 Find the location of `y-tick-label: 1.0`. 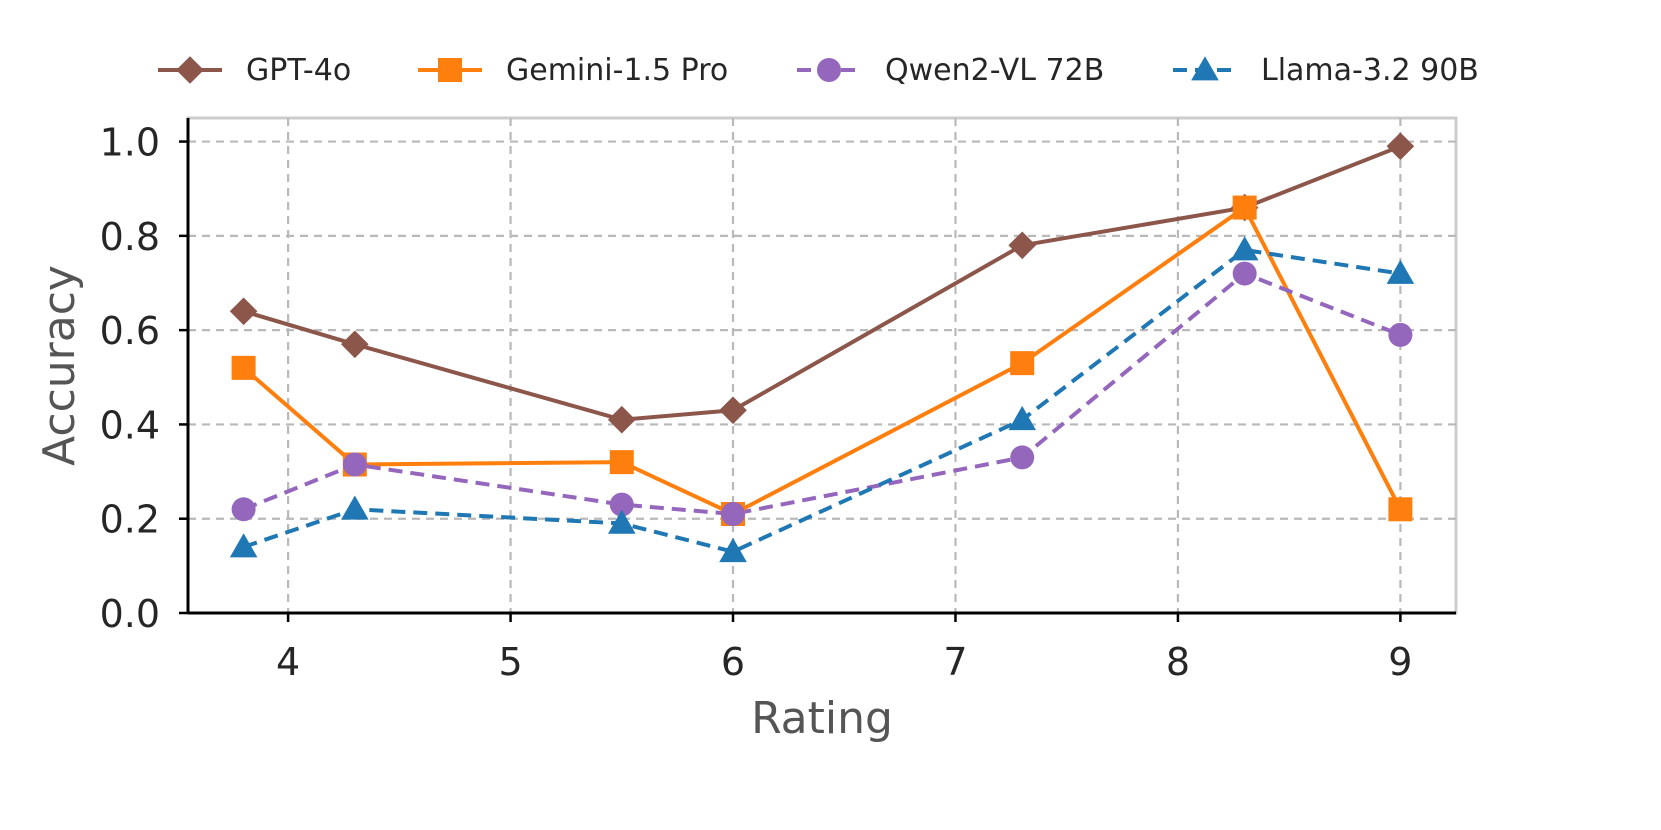

y-tick-label: 1.0 is located at coordinates (130, 143).